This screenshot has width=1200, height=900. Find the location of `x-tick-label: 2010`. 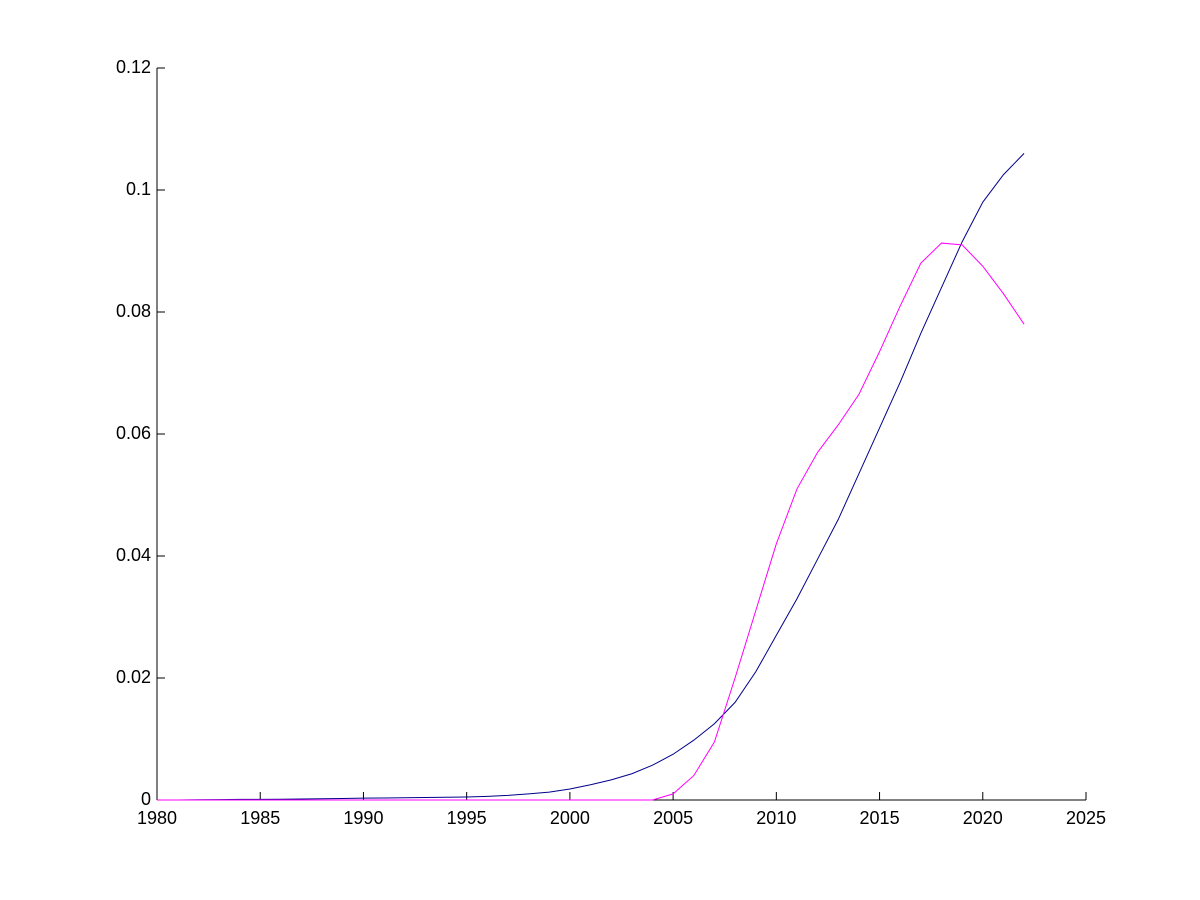

x-tick-label: 2010 is located at coordinates (776, 818).